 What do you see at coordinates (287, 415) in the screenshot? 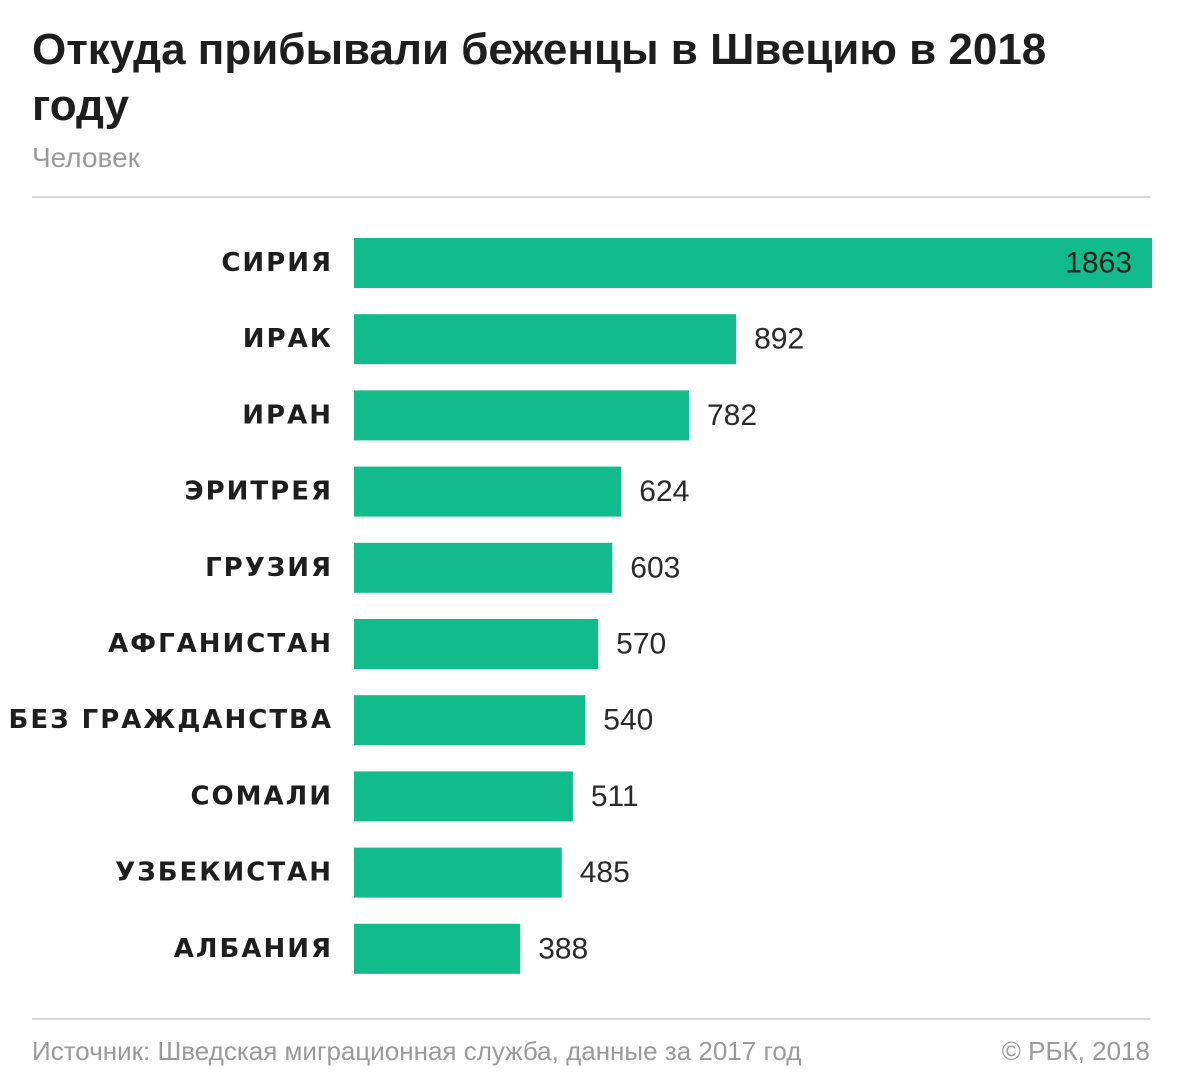
I see `category-label: ИРАН` at bounding box center [287, 415].